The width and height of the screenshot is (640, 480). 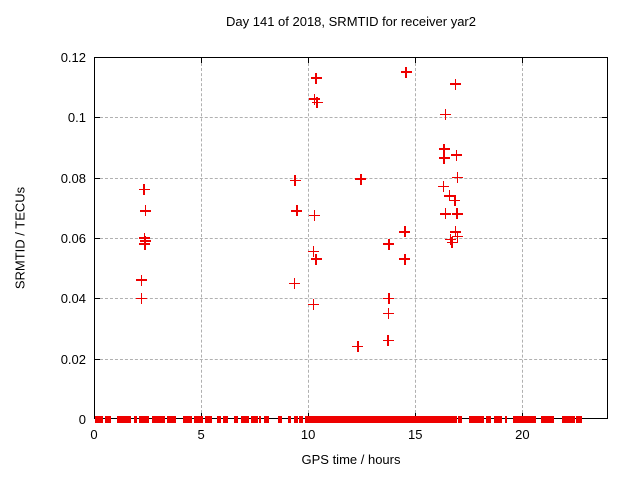 I want to click on y-axis-label: SRMTID / TECUs, so click(x=20, y=238).